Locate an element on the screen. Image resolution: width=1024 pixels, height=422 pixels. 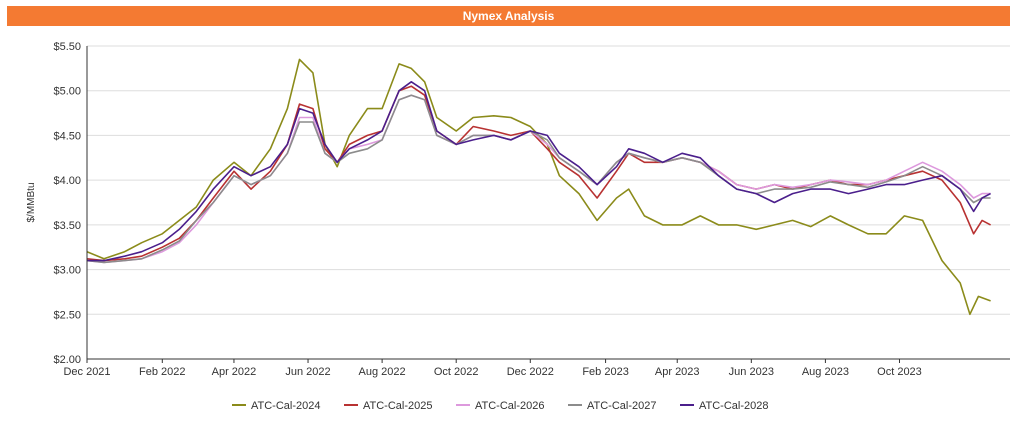
y-tick-label: $5.50 is located at coordinates (67, 47).